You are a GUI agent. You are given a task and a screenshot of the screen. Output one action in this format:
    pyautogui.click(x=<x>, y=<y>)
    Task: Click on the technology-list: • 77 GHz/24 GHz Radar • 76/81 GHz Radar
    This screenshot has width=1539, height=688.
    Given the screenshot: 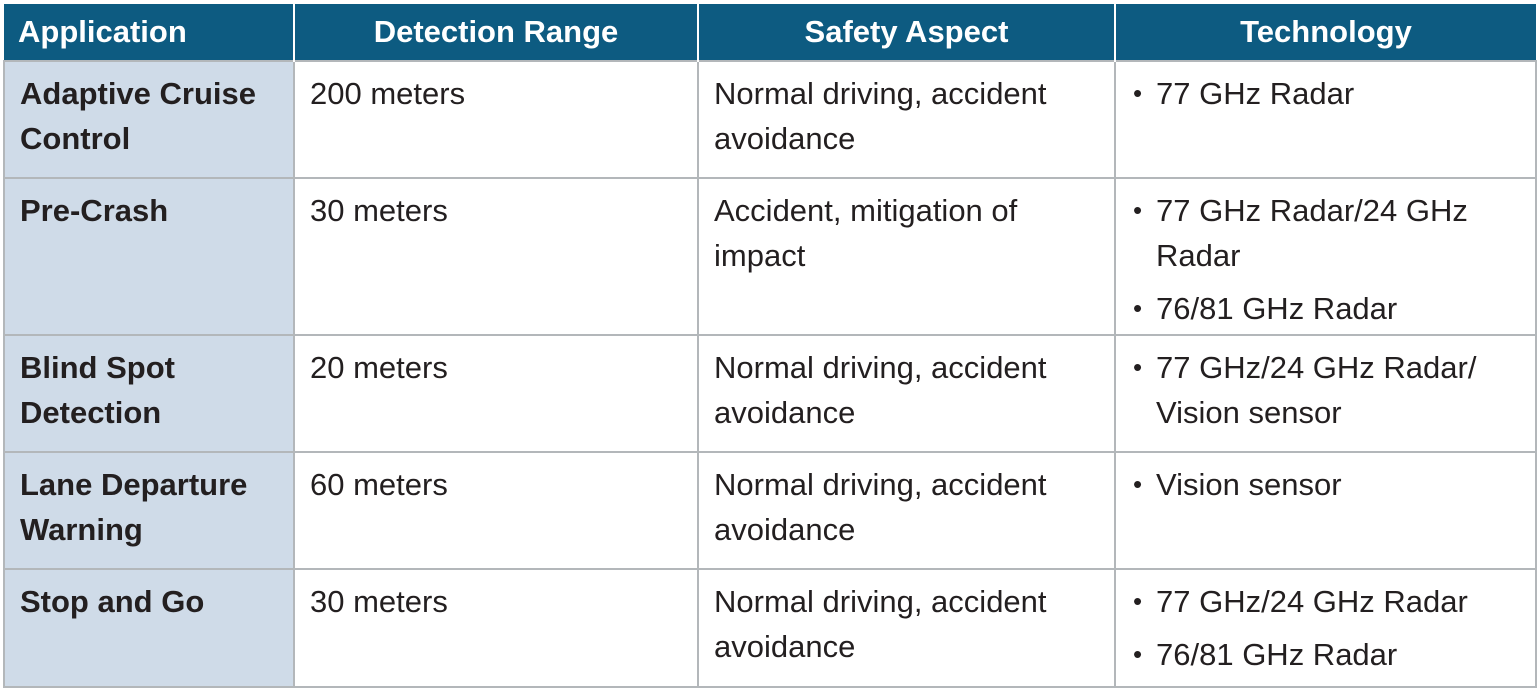 What is the action you would take?
    pyautogui.click(x=1326, y=628)
    